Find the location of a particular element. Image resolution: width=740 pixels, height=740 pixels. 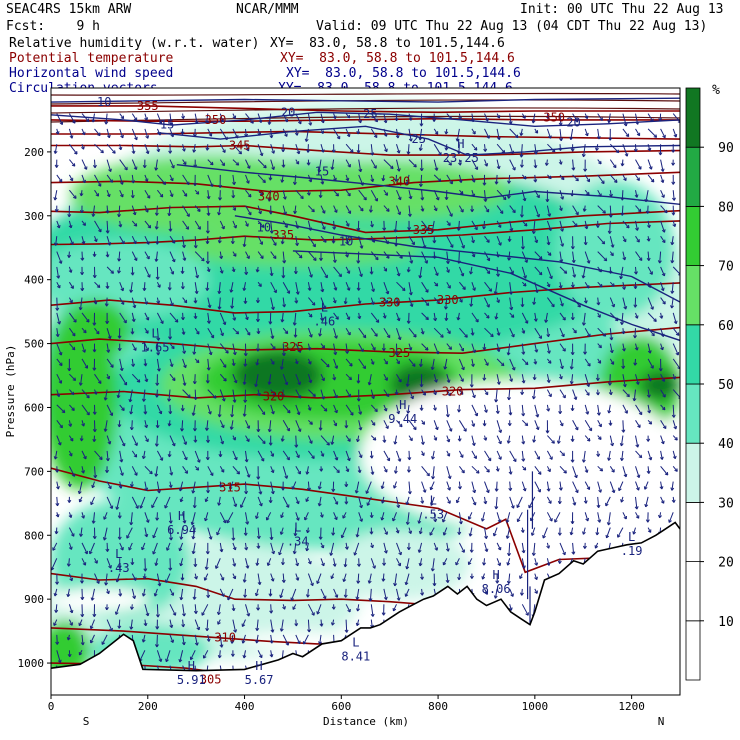

extremum-marker: L is located at coordinates (433, 500).